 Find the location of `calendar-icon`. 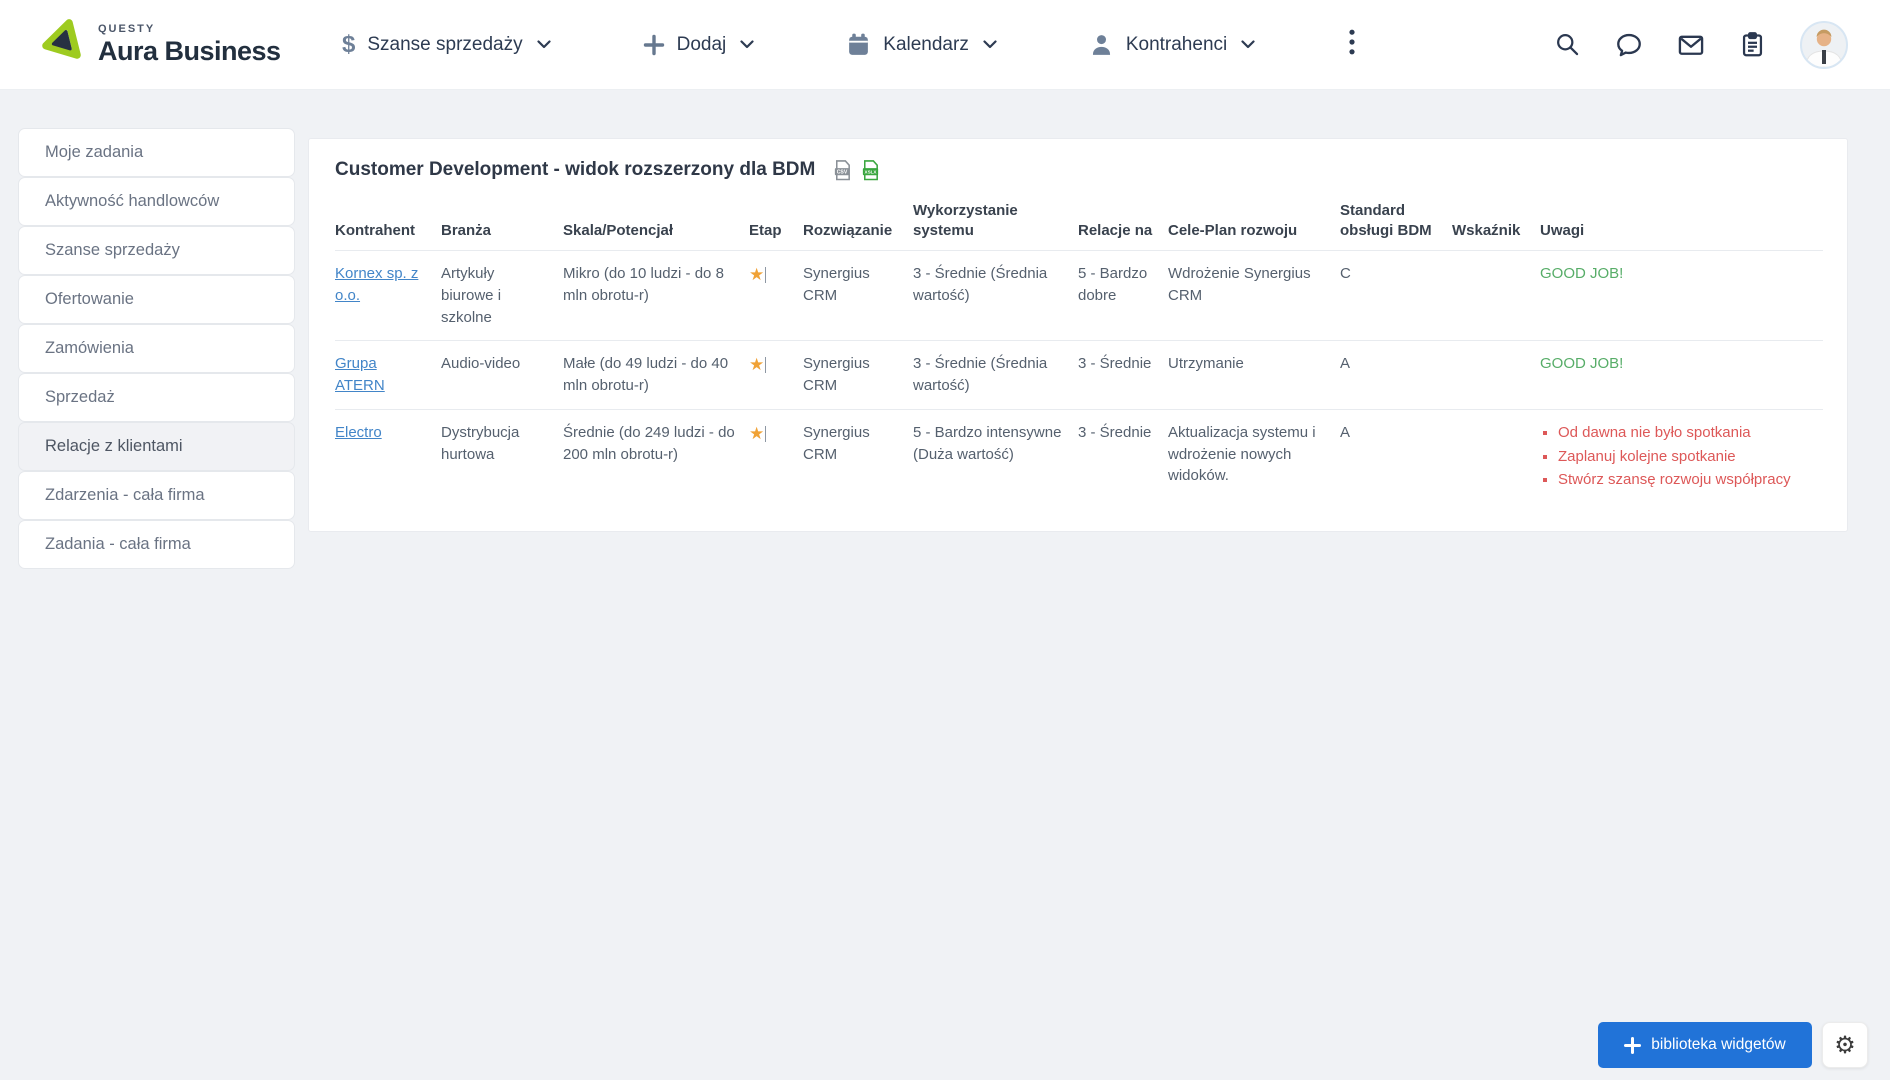

calendar-icon is located at coordinates (859, 44).